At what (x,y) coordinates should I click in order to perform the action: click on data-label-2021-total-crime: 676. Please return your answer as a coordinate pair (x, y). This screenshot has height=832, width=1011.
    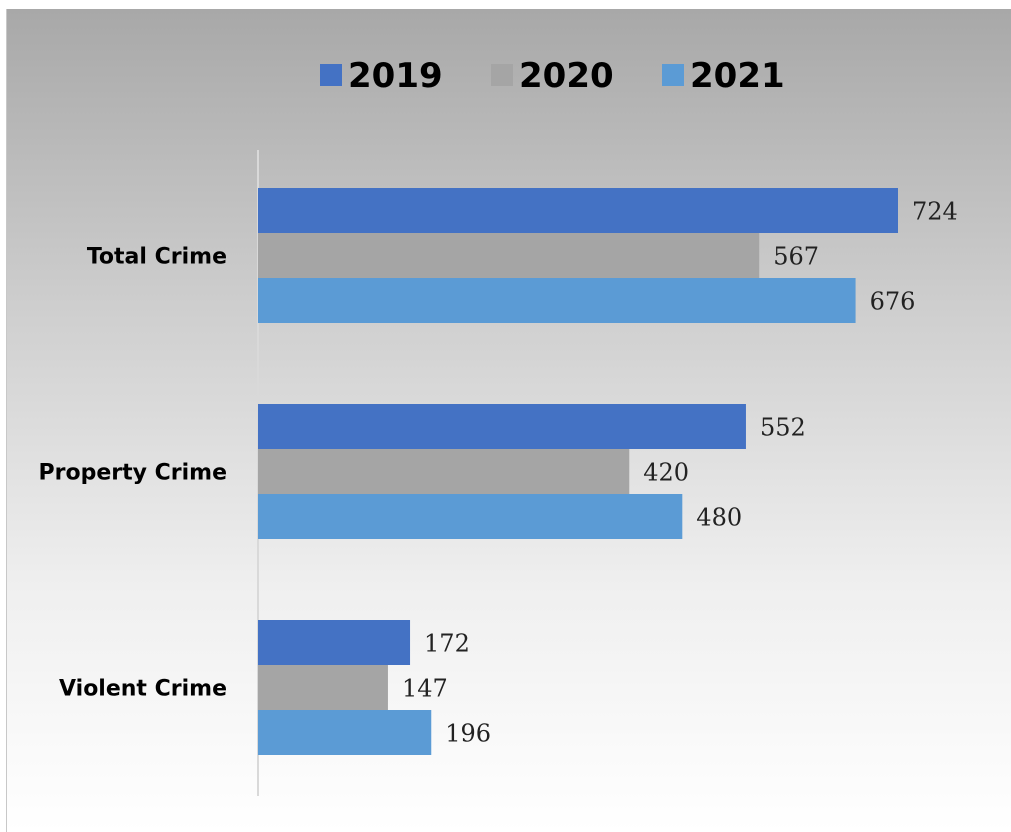
    Looking at the image, I should click on (893, 302).